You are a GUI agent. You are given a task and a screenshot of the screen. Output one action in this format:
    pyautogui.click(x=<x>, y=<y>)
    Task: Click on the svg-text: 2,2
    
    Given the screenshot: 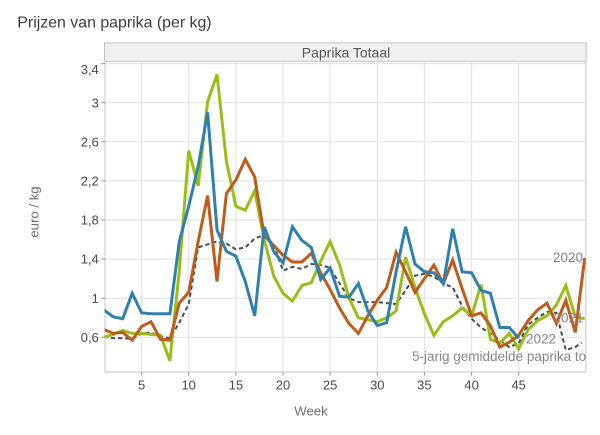 What is the action you would take?
    pyautogui.click(x=90, y=181)
    